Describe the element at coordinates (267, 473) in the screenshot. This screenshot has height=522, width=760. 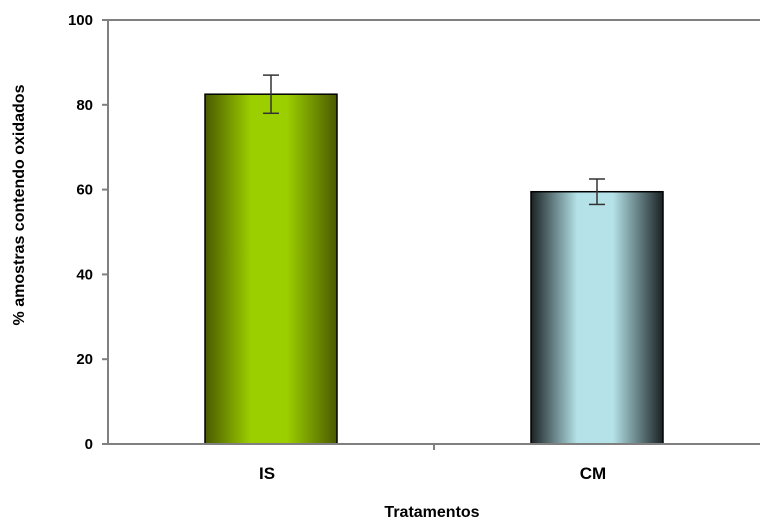
I see `x-tick-label: IS` at that location.